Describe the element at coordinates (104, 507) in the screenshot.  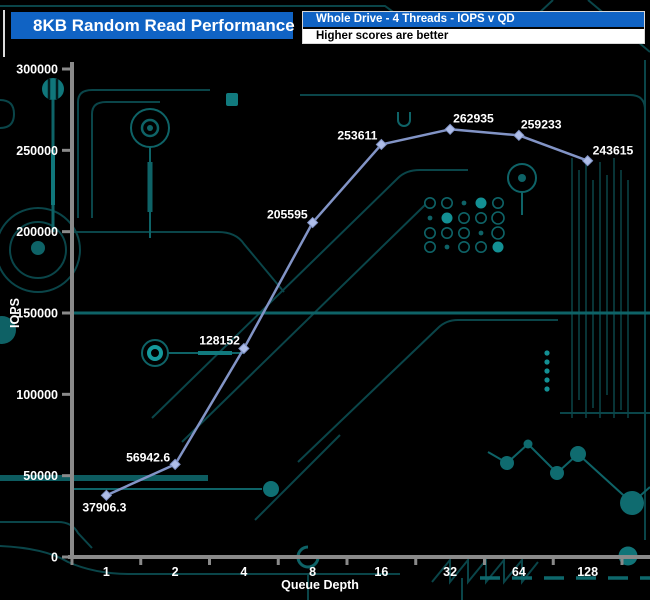
I see `data-point-label: 37906.3` at that location.